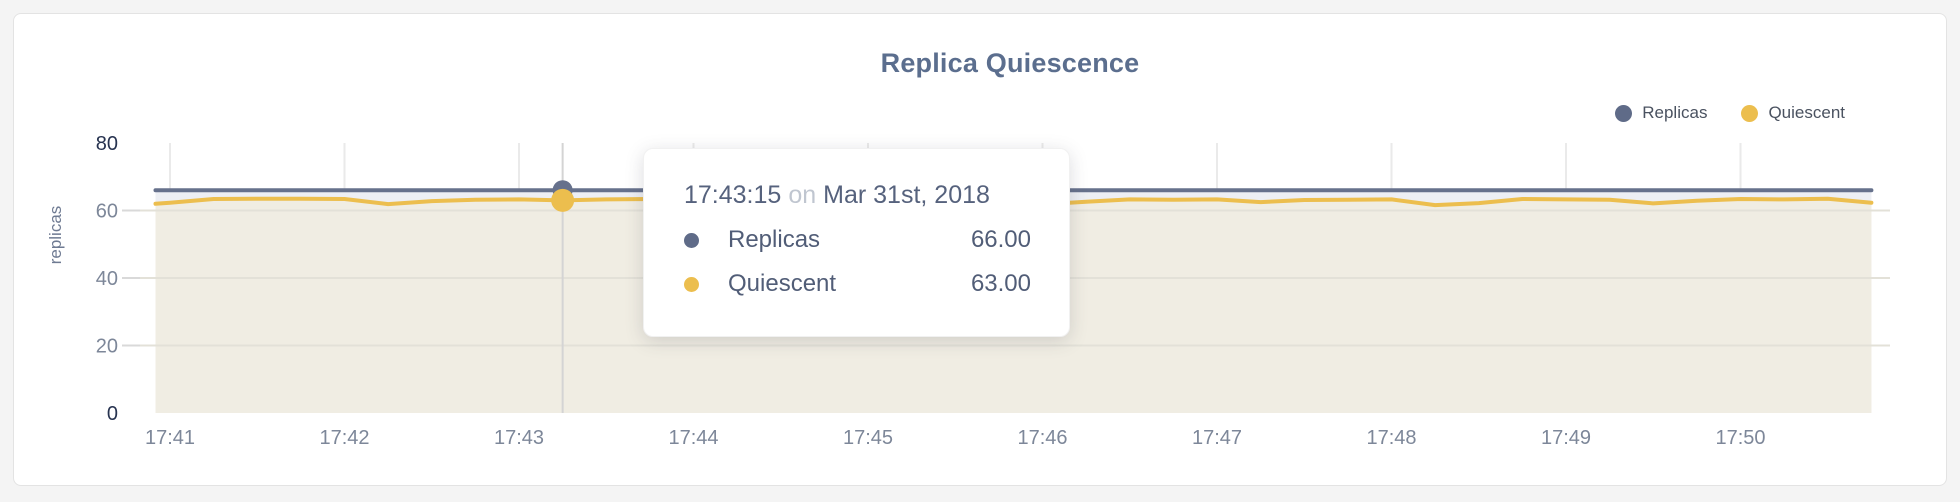 This screenshot has width=1960, height=502. Describe the element at coordinates (1000, 283) in the screenshot. I see `tooltip-value-quiescent: 63.00` at that location.